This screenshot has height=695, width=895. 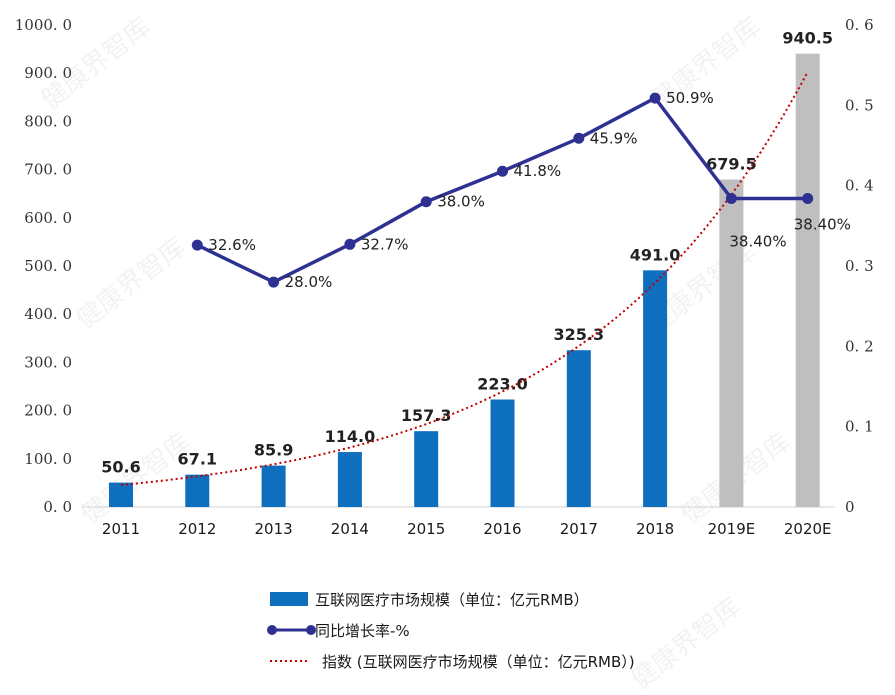 I want to click on left-tick-label: 900. 0, so click(x=48, y=73).